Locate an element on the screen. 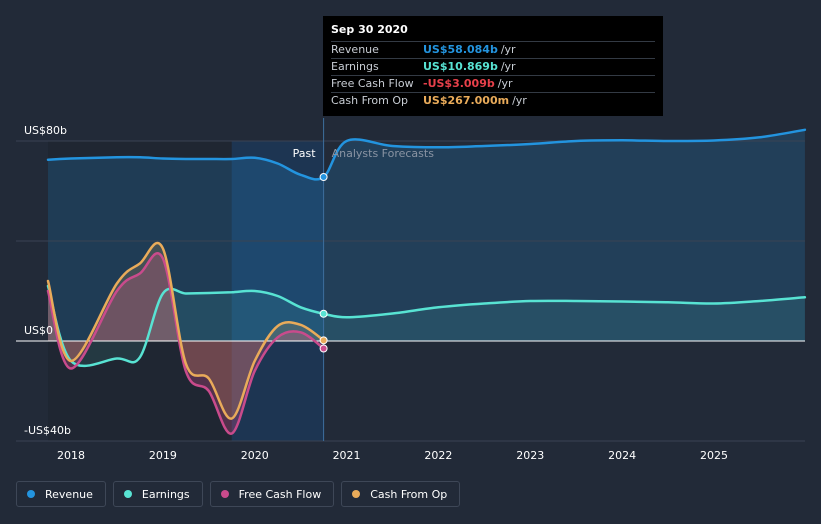  legend-label: Free Cash Flow is located at coordinates (280, 494).